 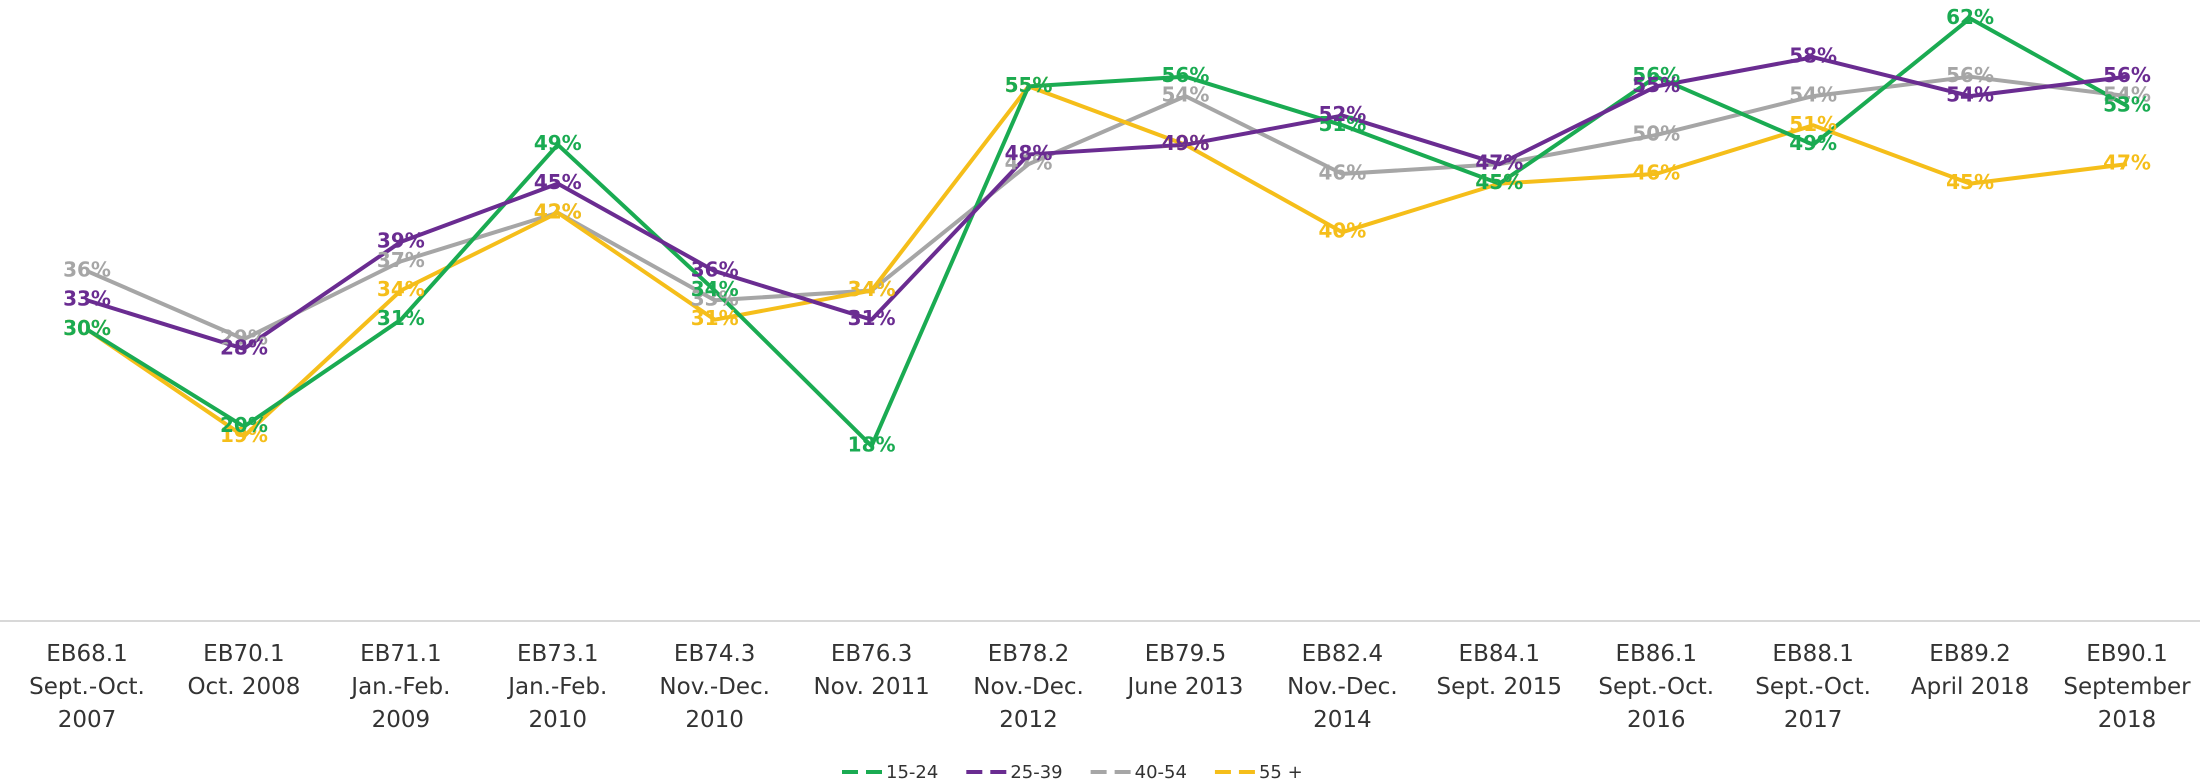 I want to click on legend-item: 25-39, so click(x=1014, y=772).